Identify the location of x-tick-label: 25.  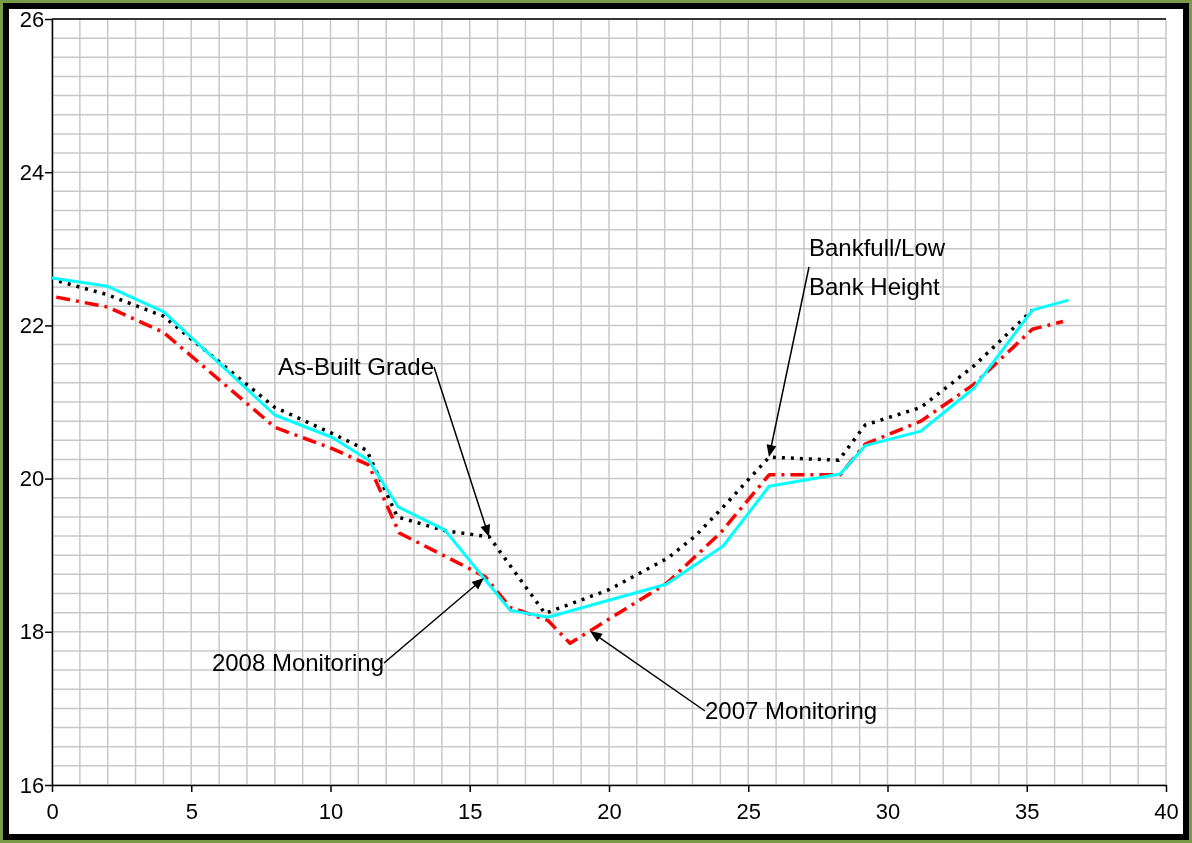
(748, 812).